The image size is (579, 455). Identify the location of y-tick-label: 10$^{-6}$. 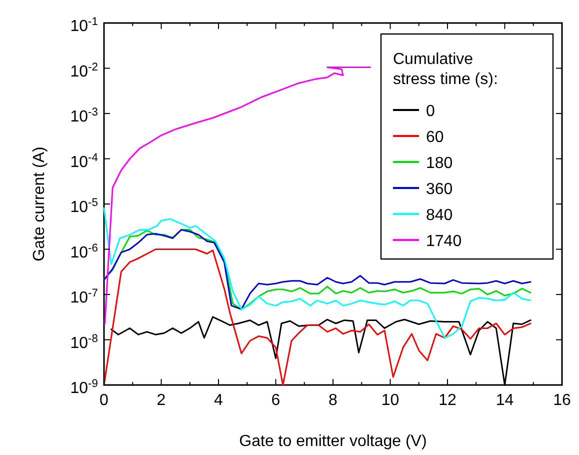
(84, 252).